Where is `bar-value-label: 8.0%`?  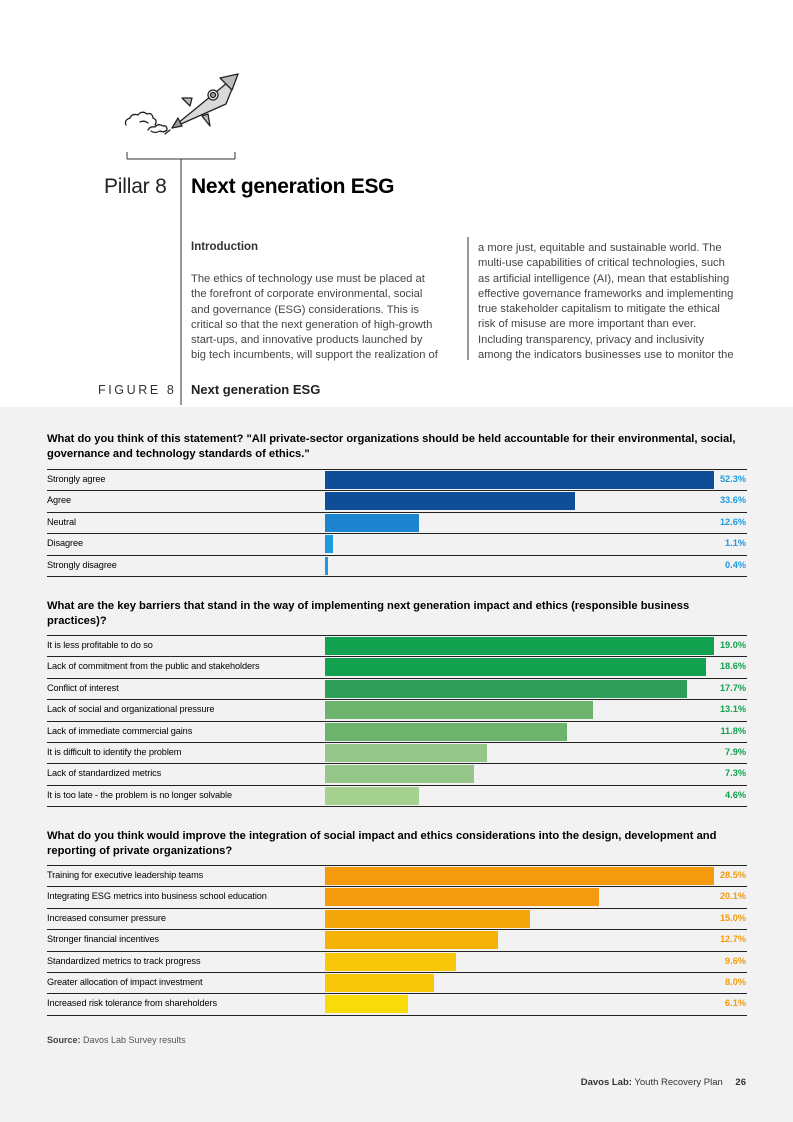 bar-value-label: 8.0% is located at coordinates (735, 982).